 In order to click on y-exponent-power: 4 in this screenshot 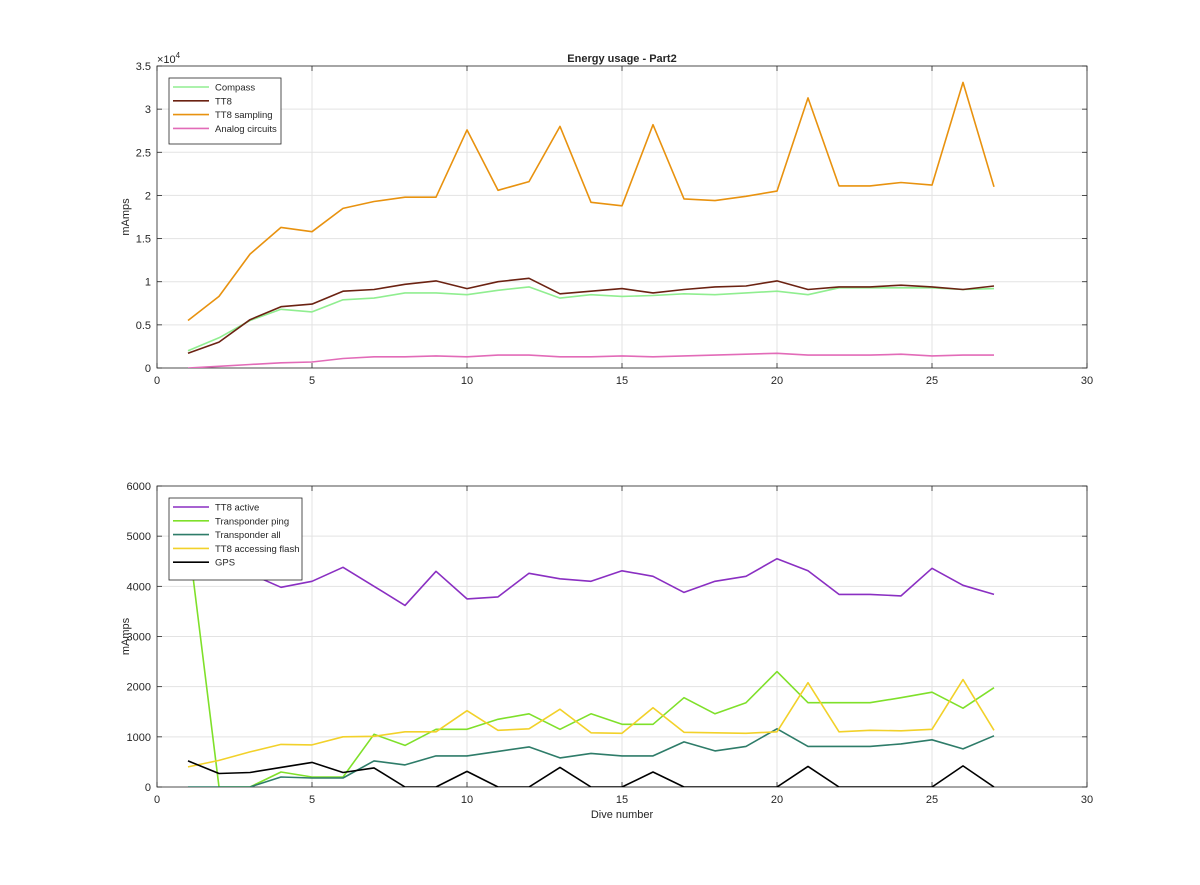, I will do `click(178, 55)`.